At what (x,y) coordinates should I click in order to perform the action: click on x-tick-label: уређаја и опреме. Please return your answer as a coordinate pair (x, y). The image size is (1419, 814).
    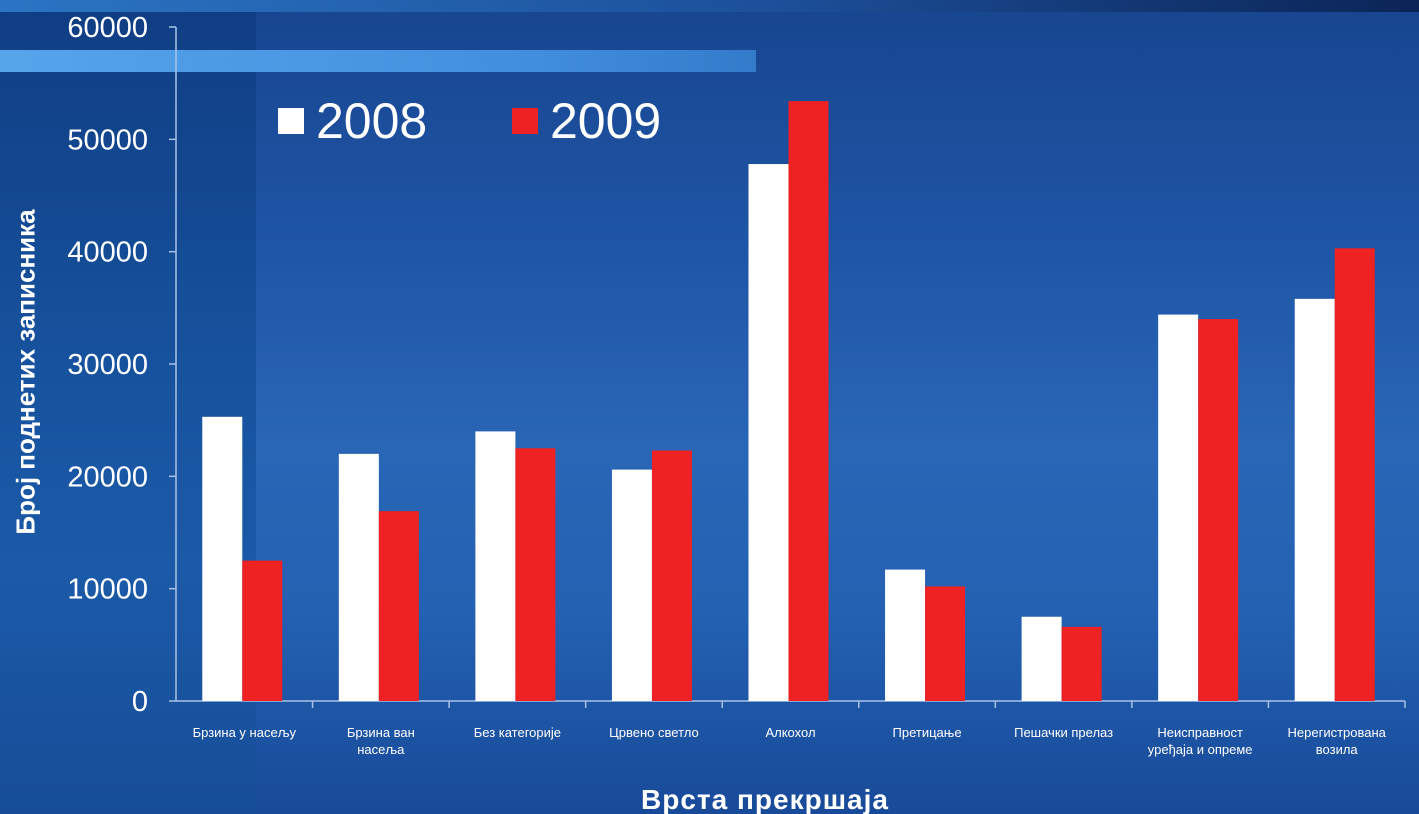
    Looking at the image, I should click on (1200, 749).